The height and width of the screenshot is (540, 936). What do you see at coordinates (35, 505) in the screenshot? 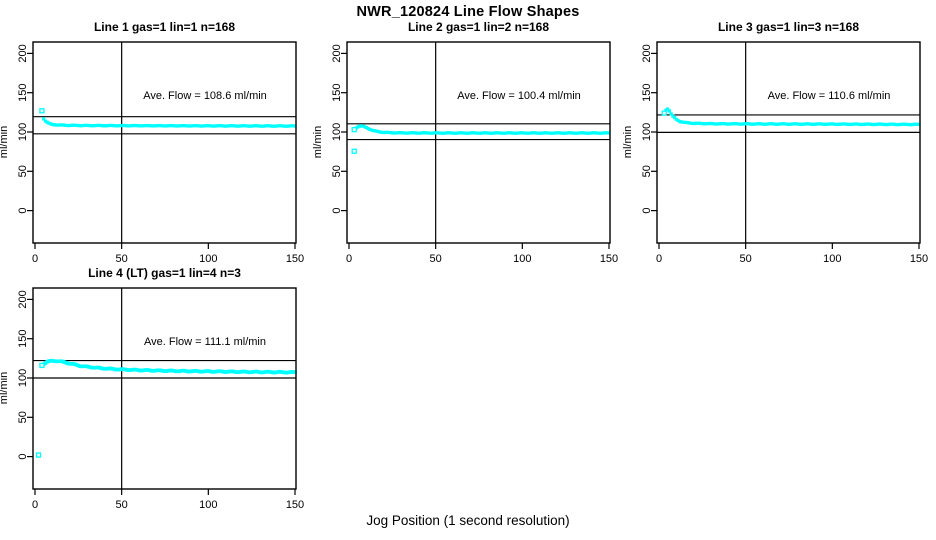
I see `x-tick-label: 0` at bounding box center [35, 505].